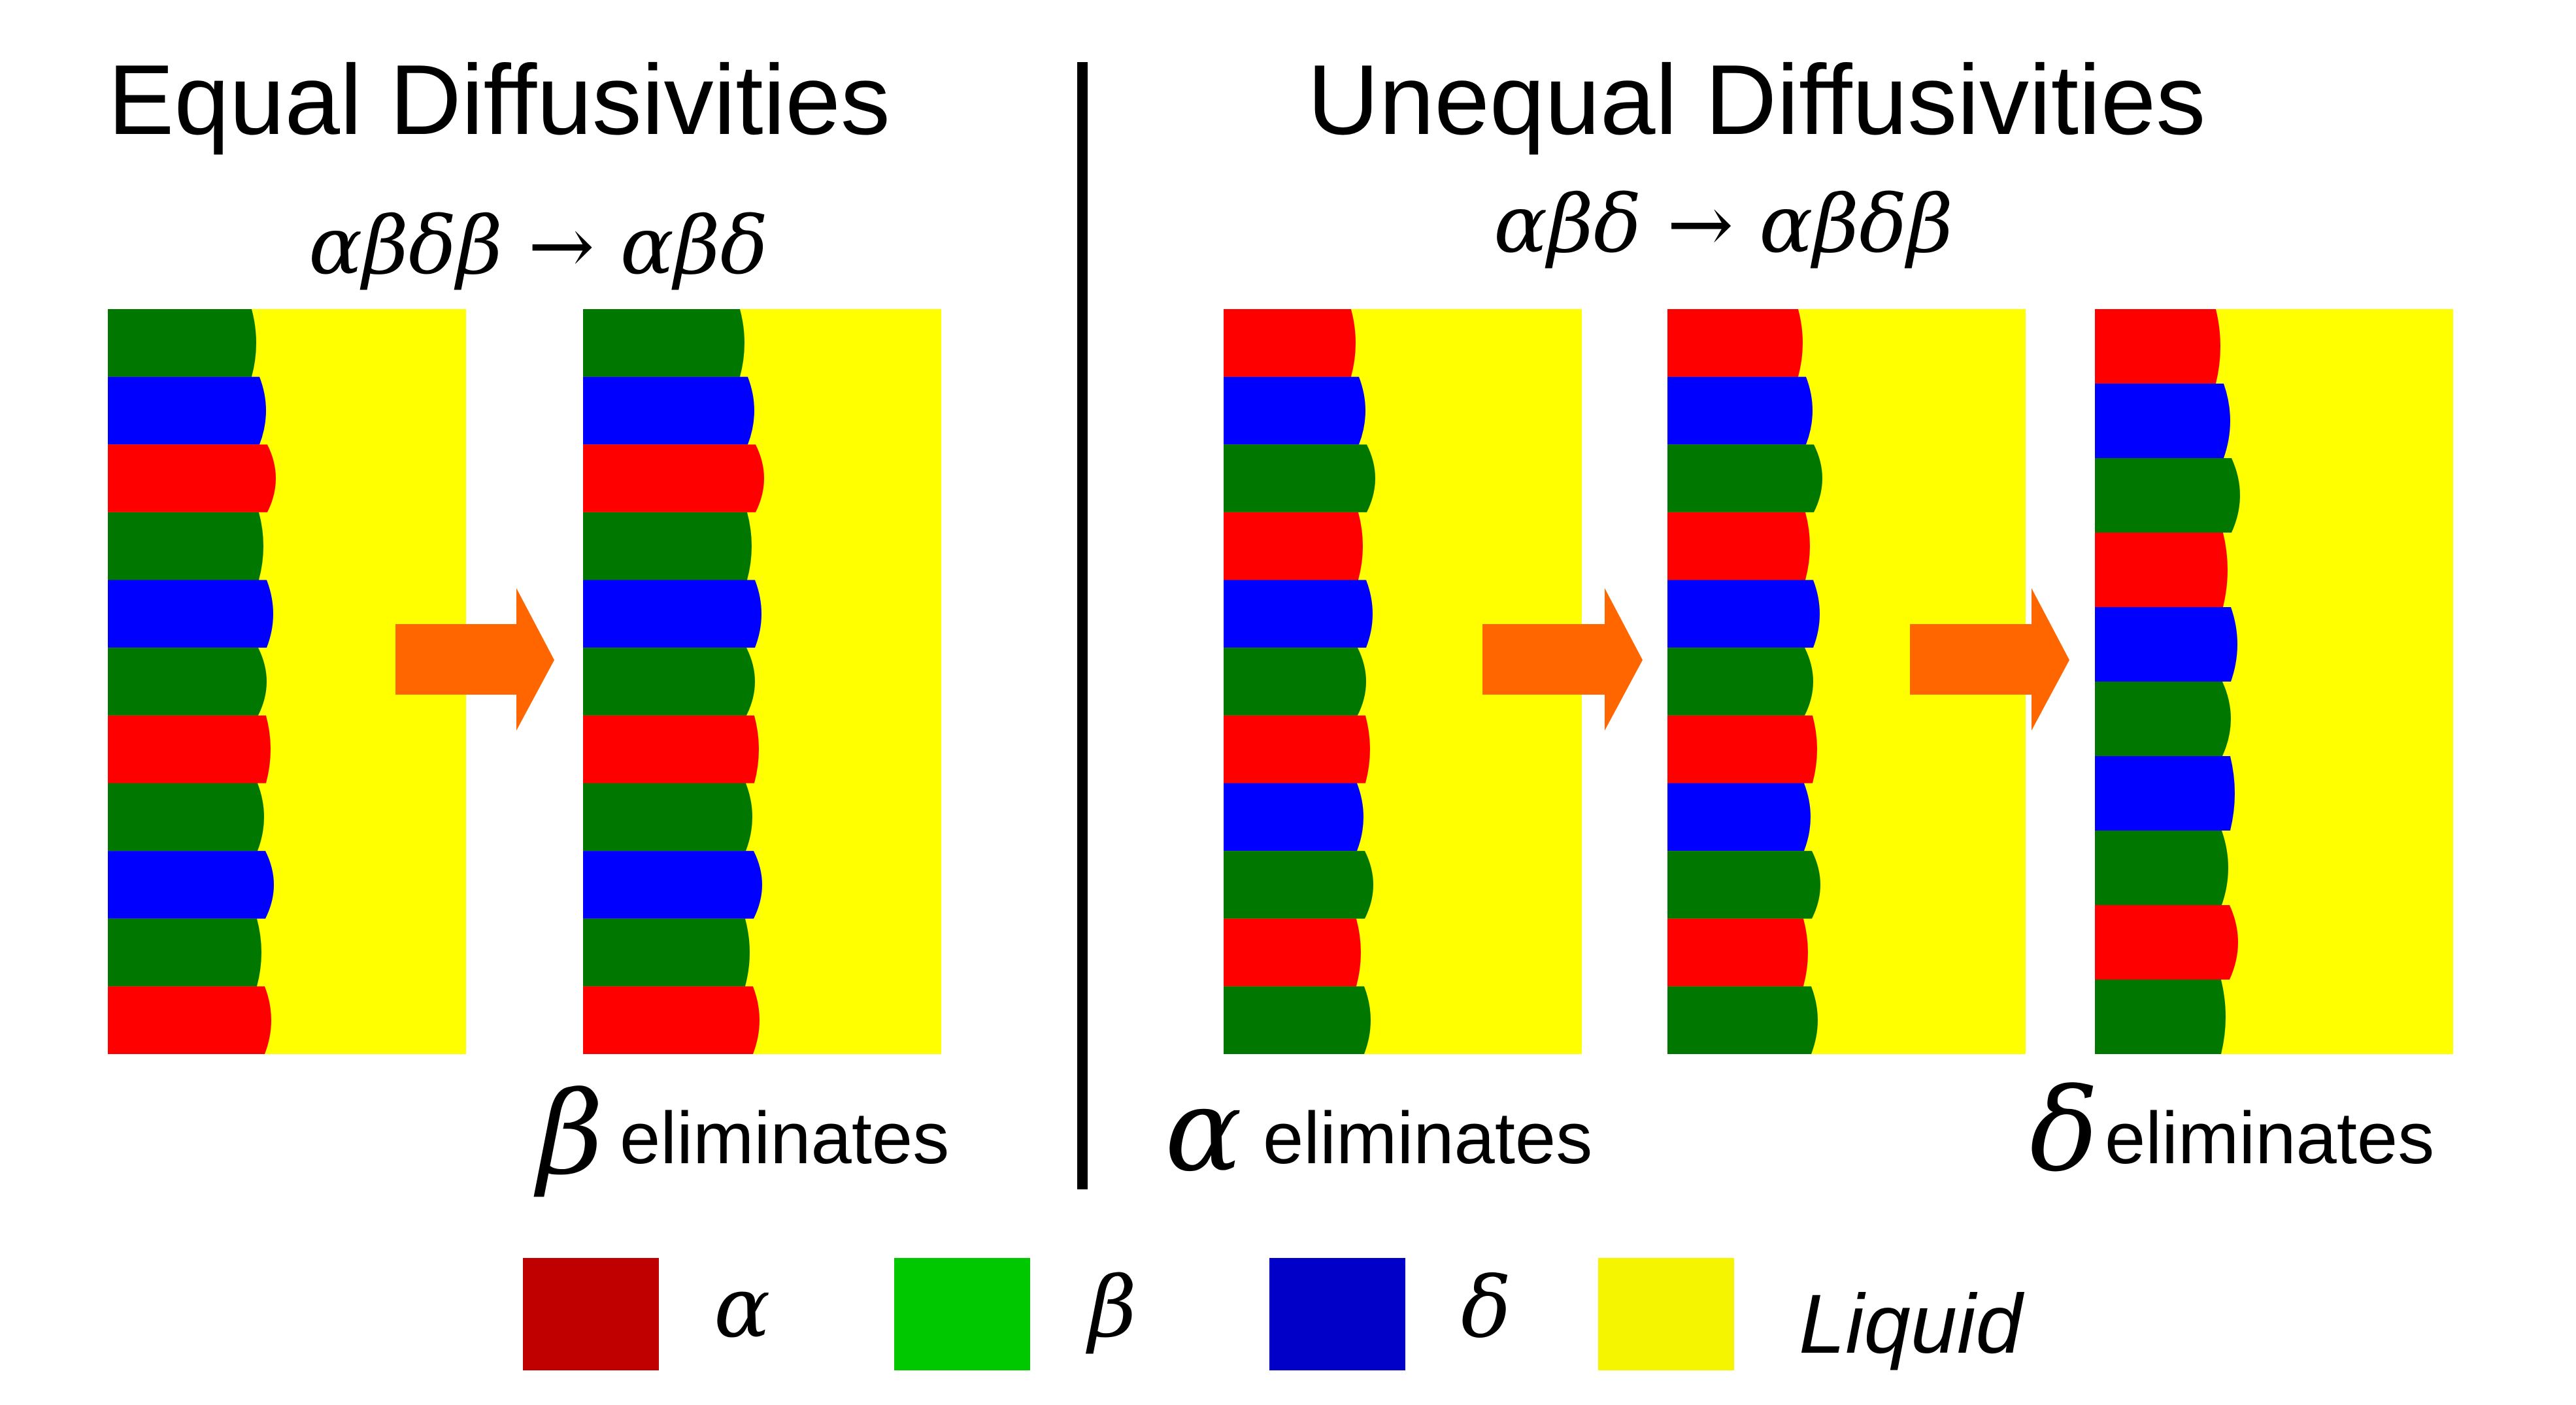  I want to click on legend-label-beta: β, so click(1111, 1308).